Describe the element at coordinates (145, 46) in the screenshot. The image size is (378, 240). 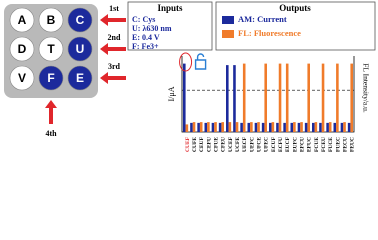
I see `input-item: F: Fe3+` at that location.